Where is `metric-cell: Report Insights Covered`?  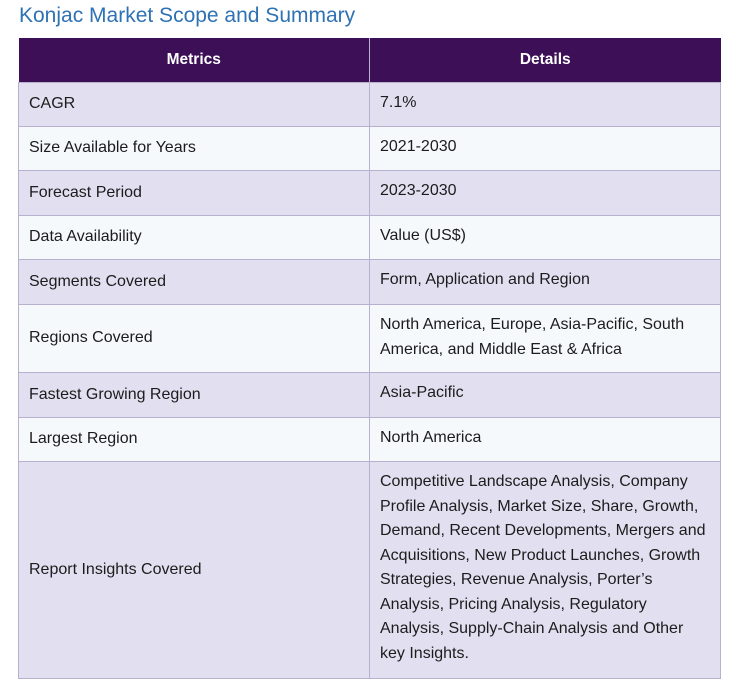 metric-cell: Report Insights Covered is located at coordinates (194, 570).